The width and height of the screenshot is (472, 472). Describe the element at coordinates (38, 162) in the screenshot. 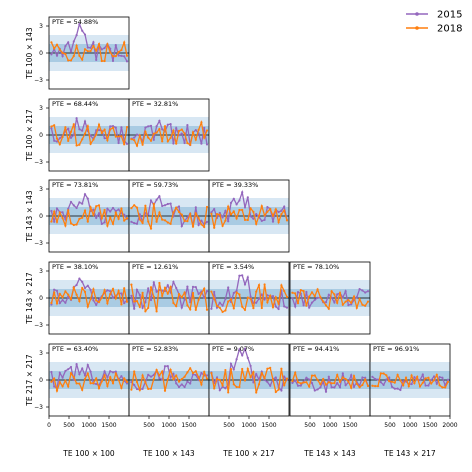

I see `y-tick-label: −3` at that location.